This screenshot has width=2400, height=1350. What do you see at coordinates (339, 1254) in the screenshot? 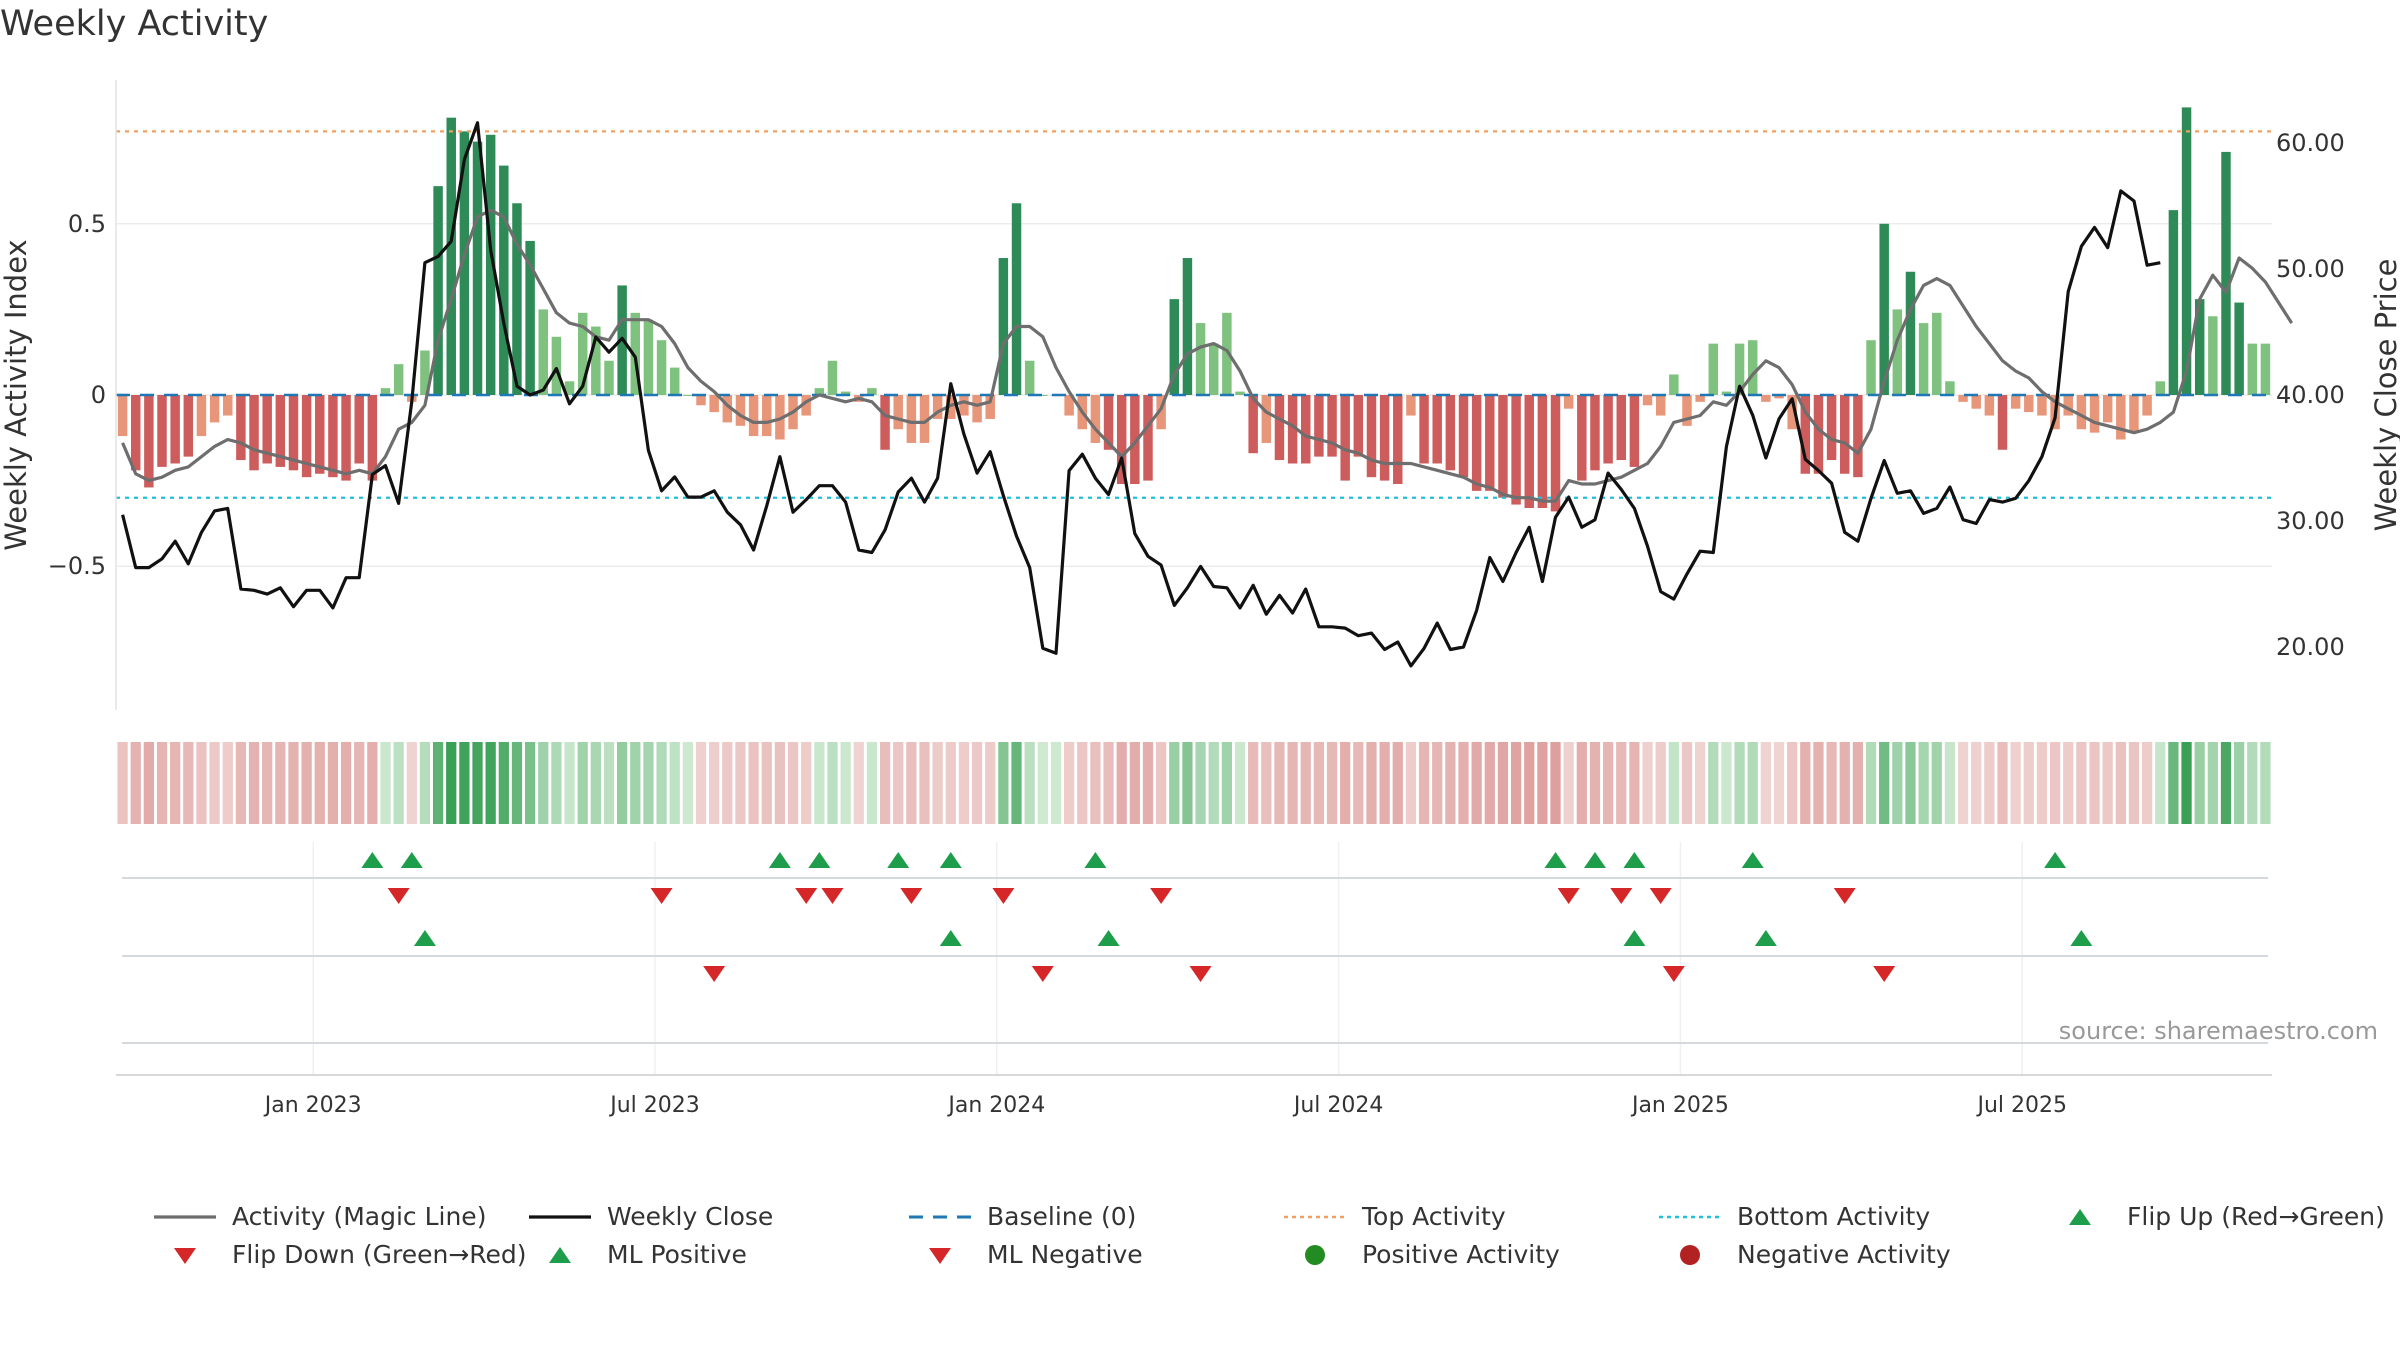
I see `legend-item: Flip Down (Green→Red)` at bounding box center [339, 1254].